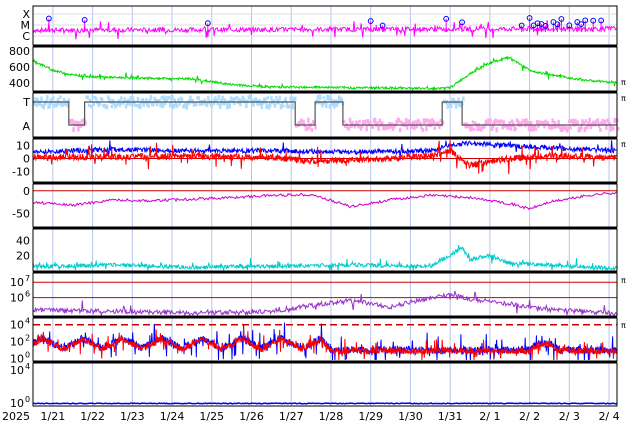 This screenshot has width=634, height=428. I want to click on sector-line, so click(325, 113).